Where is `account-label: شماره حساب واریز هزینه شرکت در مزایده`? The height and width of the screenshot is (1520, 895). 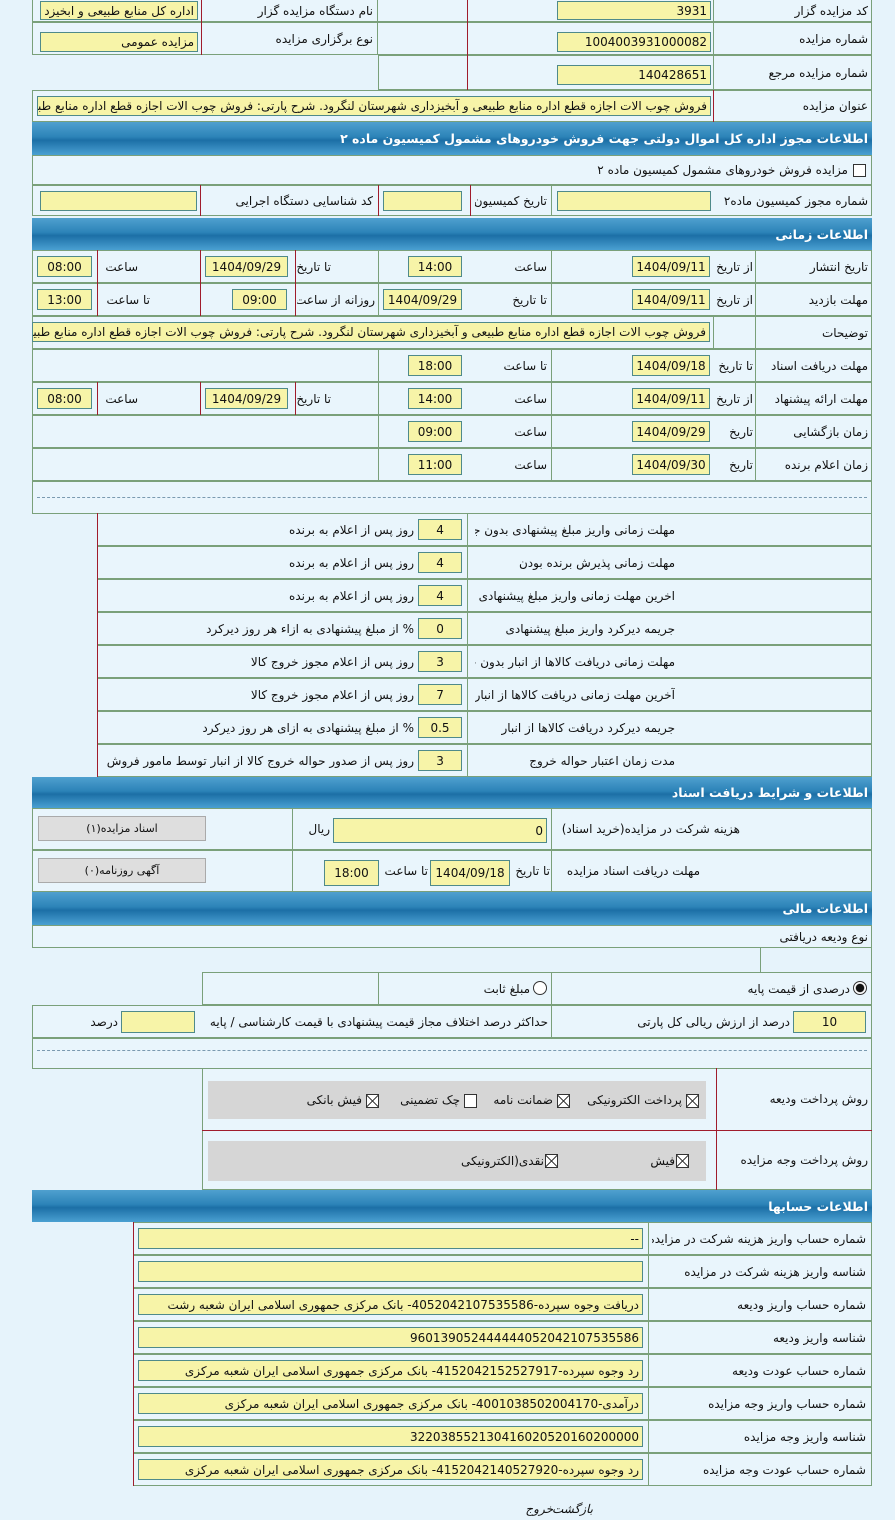
account-label: شماره حساب واریز هزینه شرکت در مزایده is located at coordinates (759, 1238).